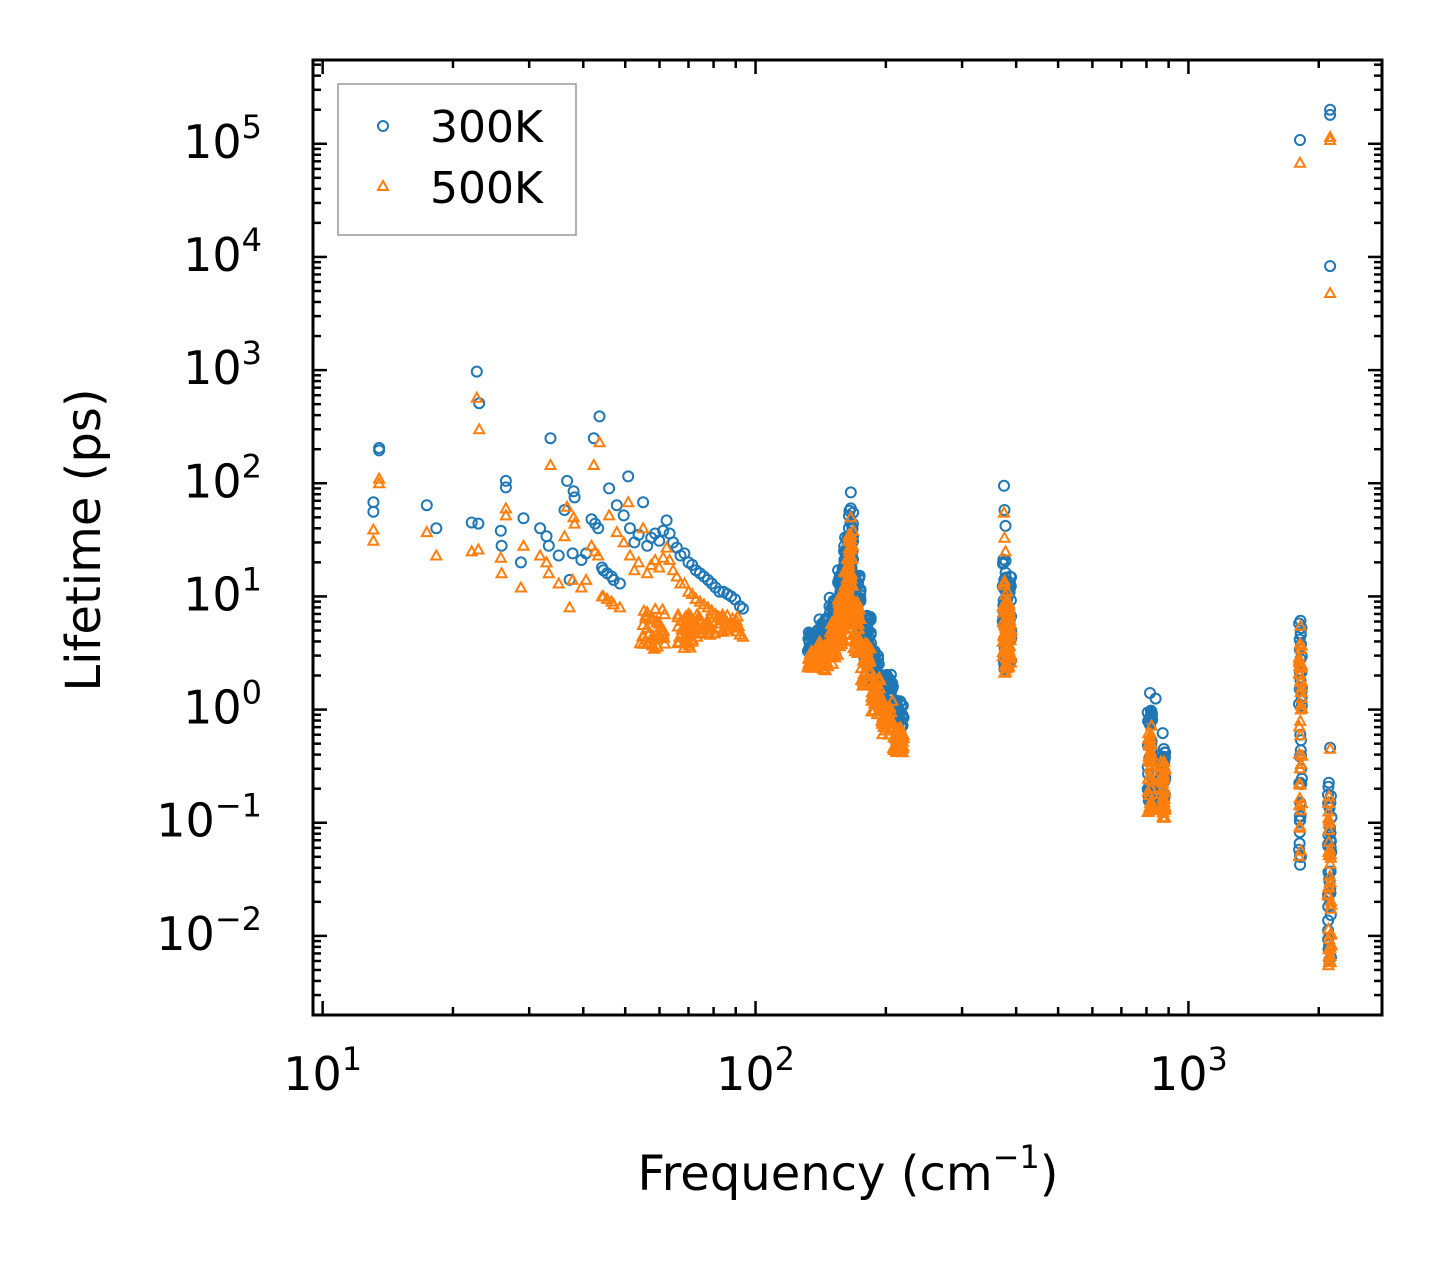 The width and height of the screenshot is (1442, 1265). Describe the element at coordinates (222, 138) in the screenshot. I see `y-tick-label: 10⁵` at that location.